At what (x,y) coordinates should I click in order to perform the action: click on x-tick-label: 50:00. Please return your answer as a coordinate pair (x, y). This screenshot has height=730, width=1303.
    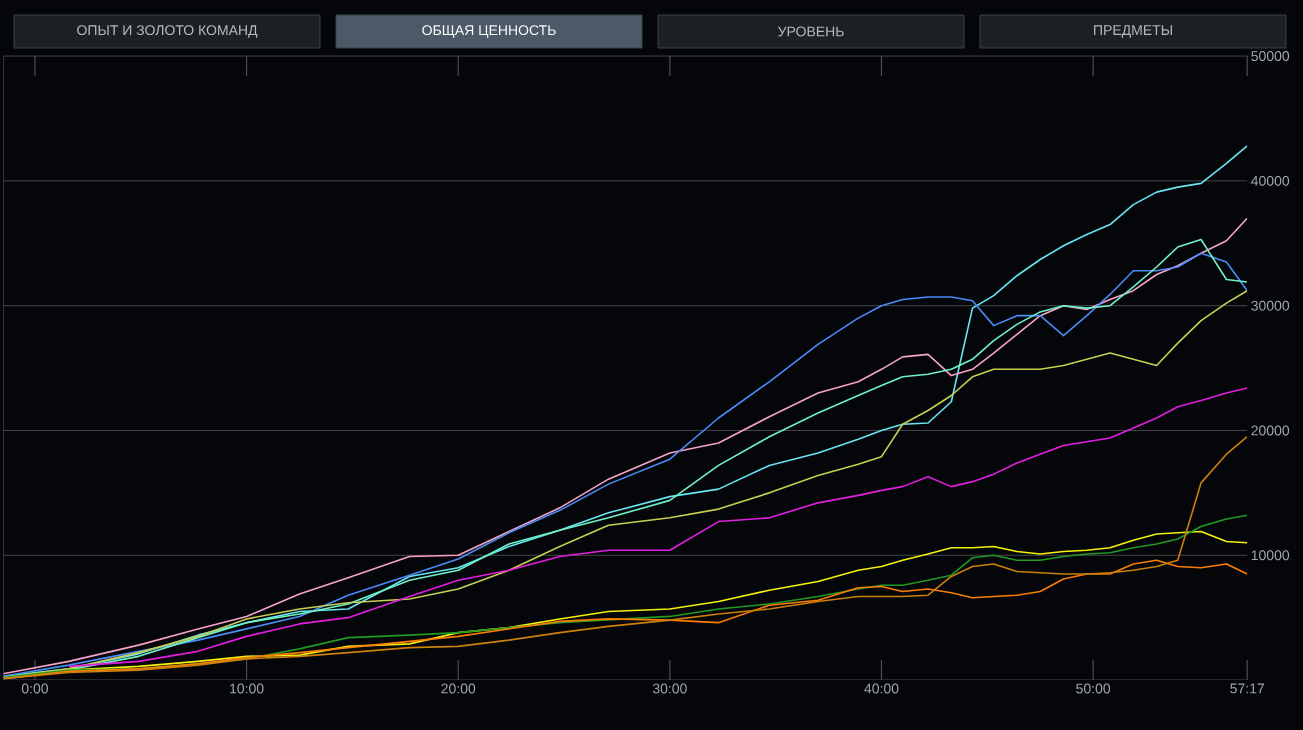
    Looking at the image, I should click on (1093, 688).